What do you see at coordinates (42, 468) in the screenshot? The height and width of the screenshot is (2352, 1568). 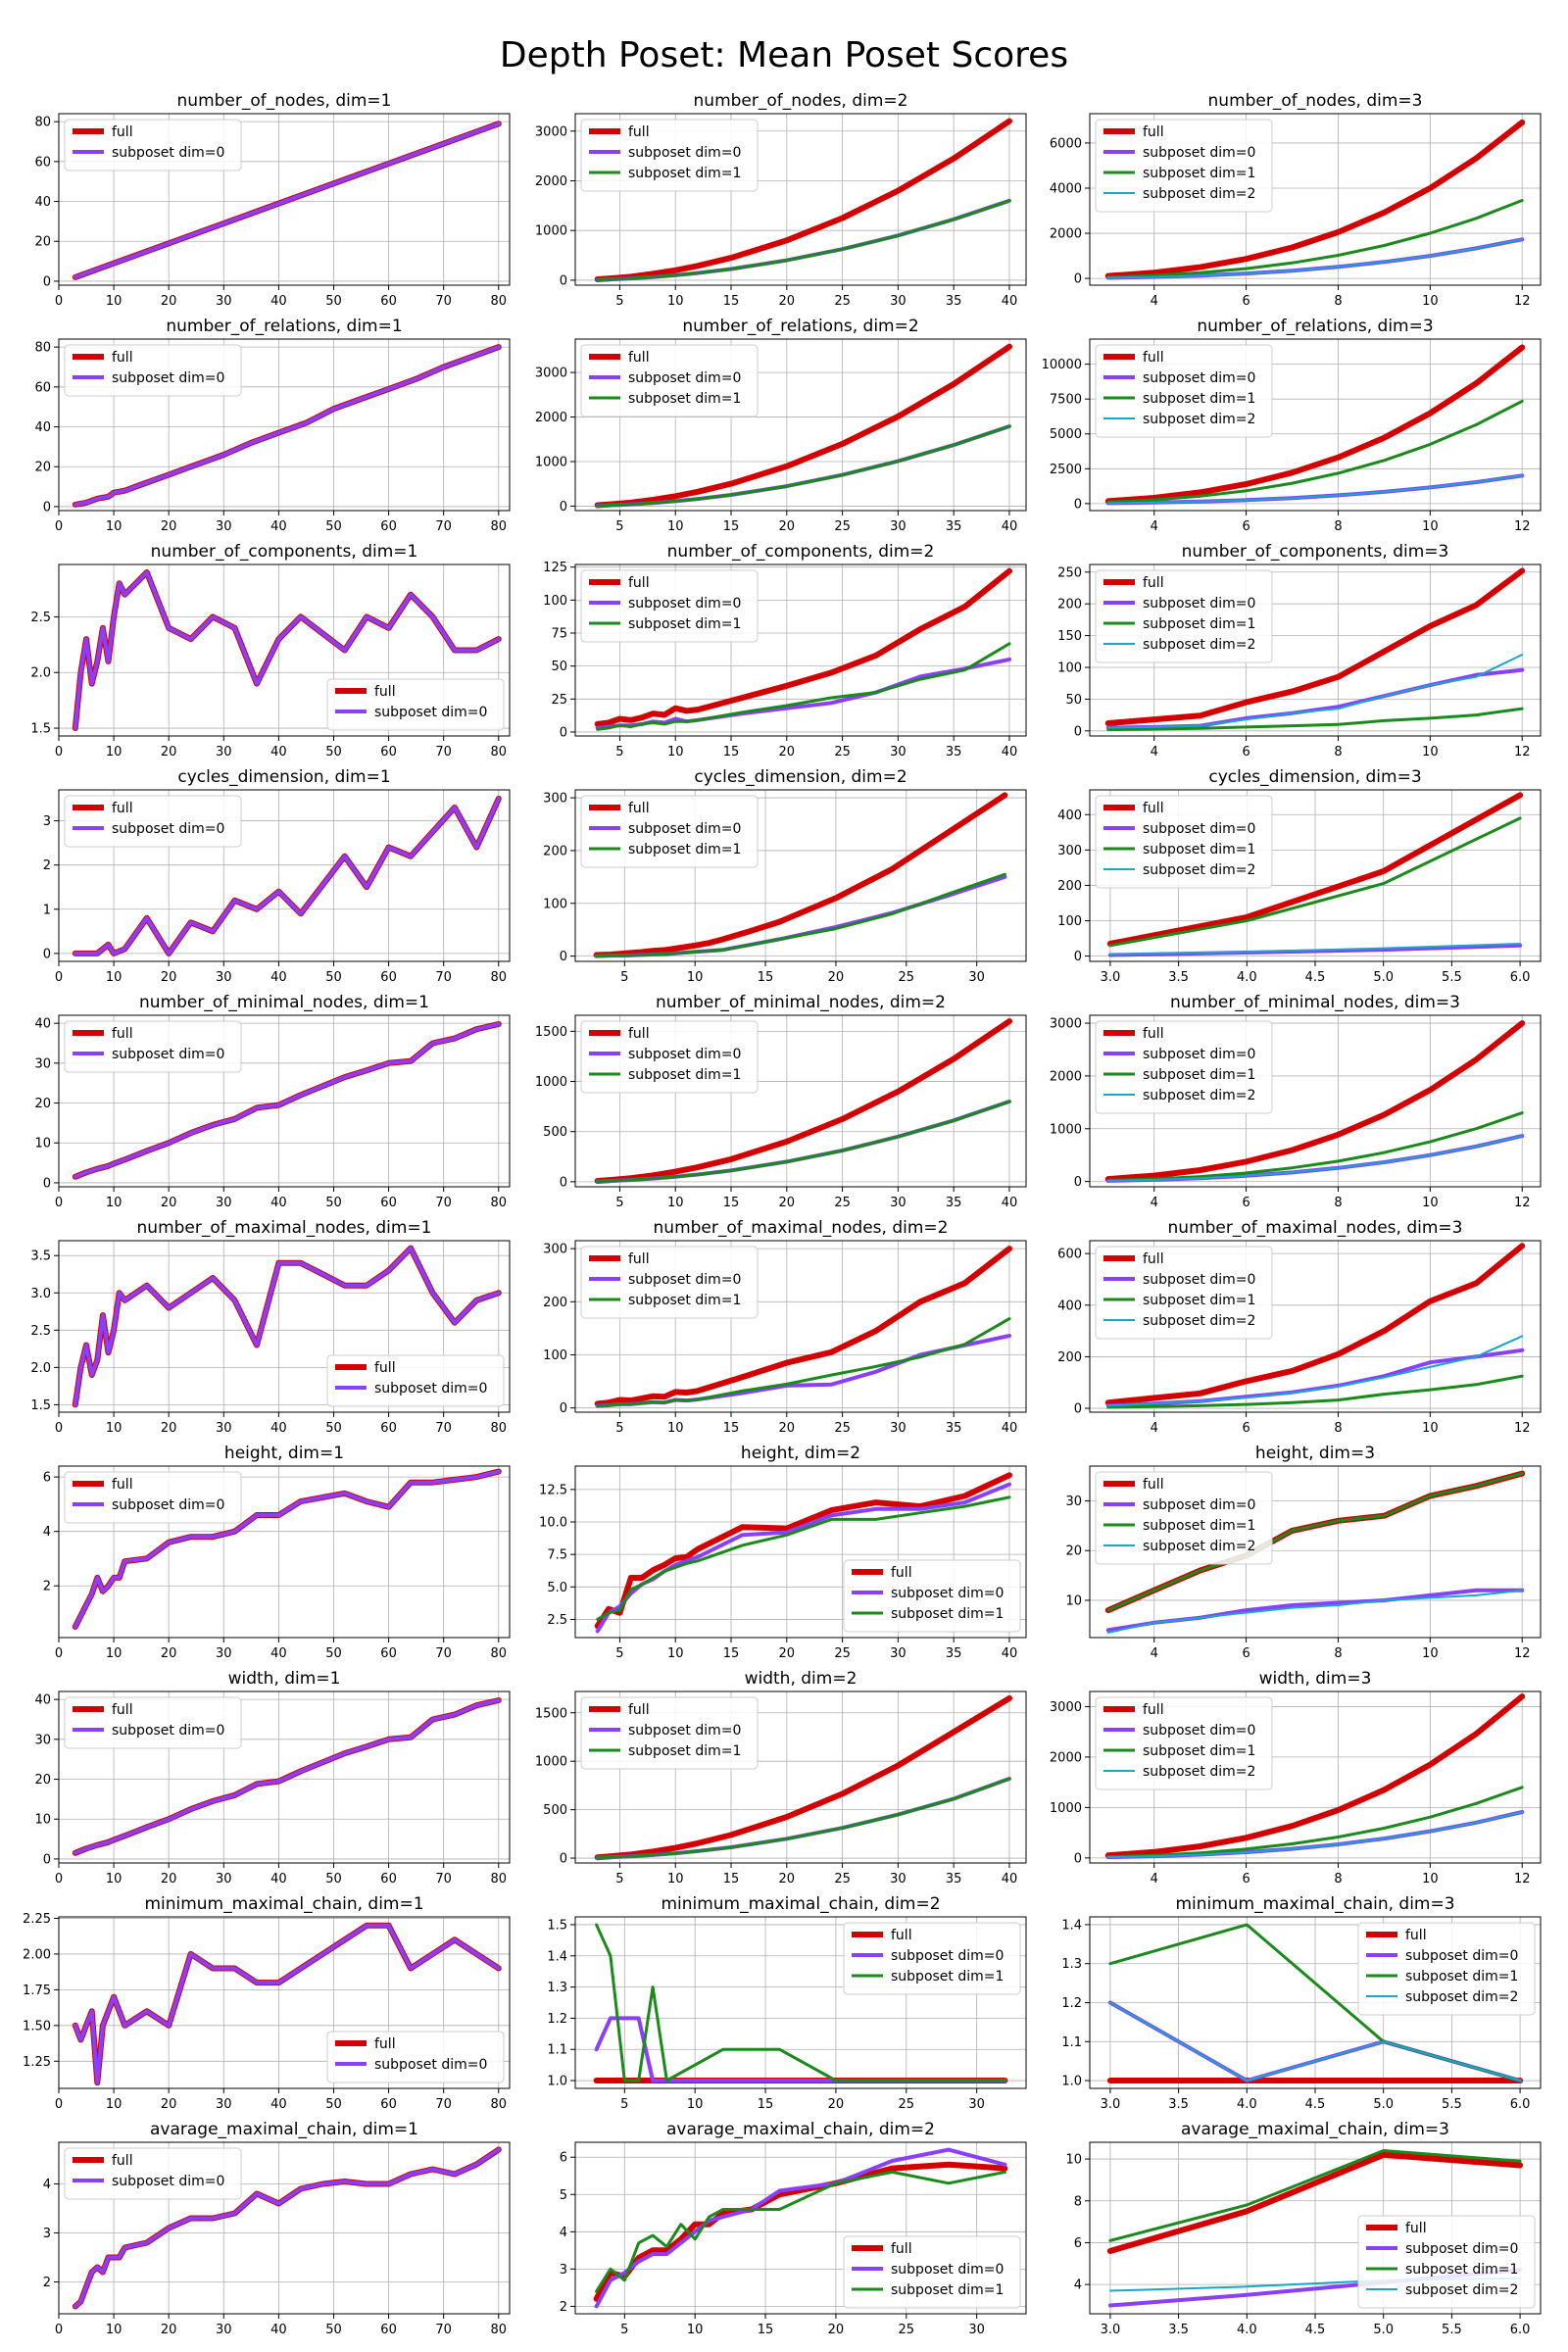 I see `y-tick-label: 20` at bounding box center [42, 468].